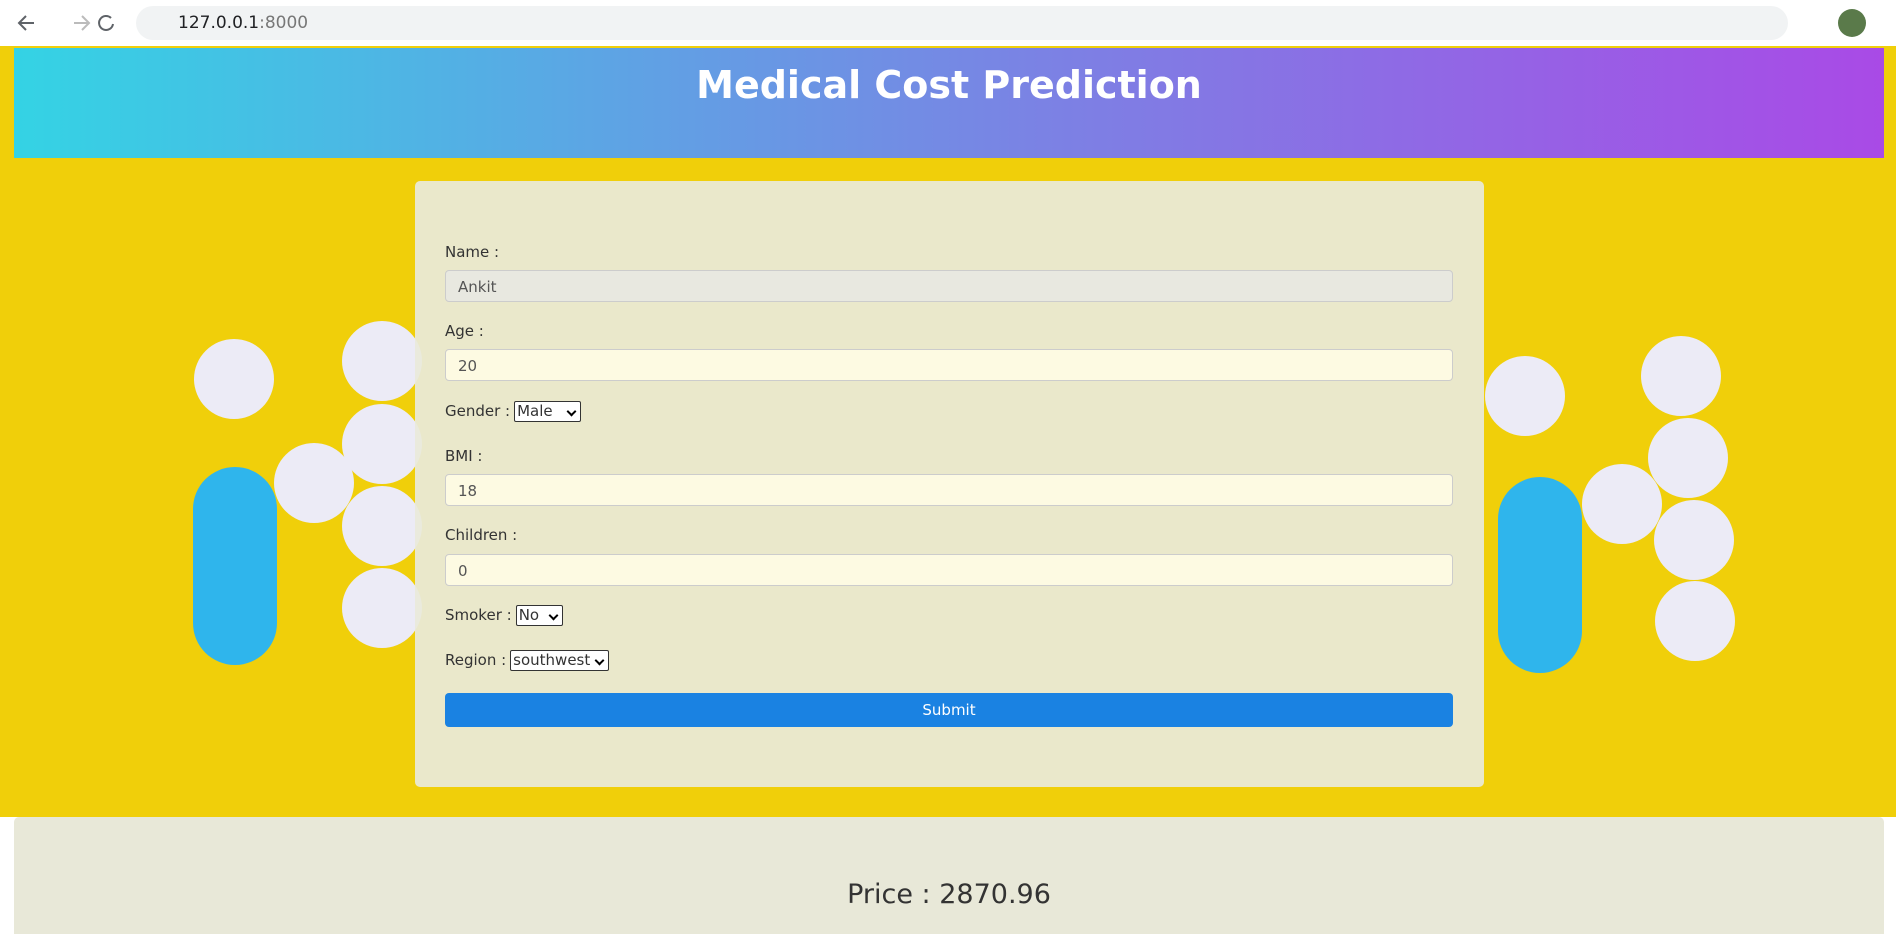 The image size is (1896, 934). What do you see at coordinates (949, 570) in the screenshot?
I see `children-input: 0` at bounding box center [949, 570].